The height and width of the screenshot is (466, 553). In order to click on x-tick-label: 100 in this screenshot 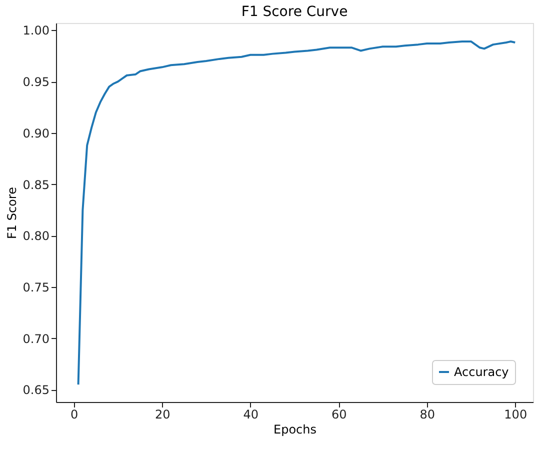, I will do `click(516, 415)`.